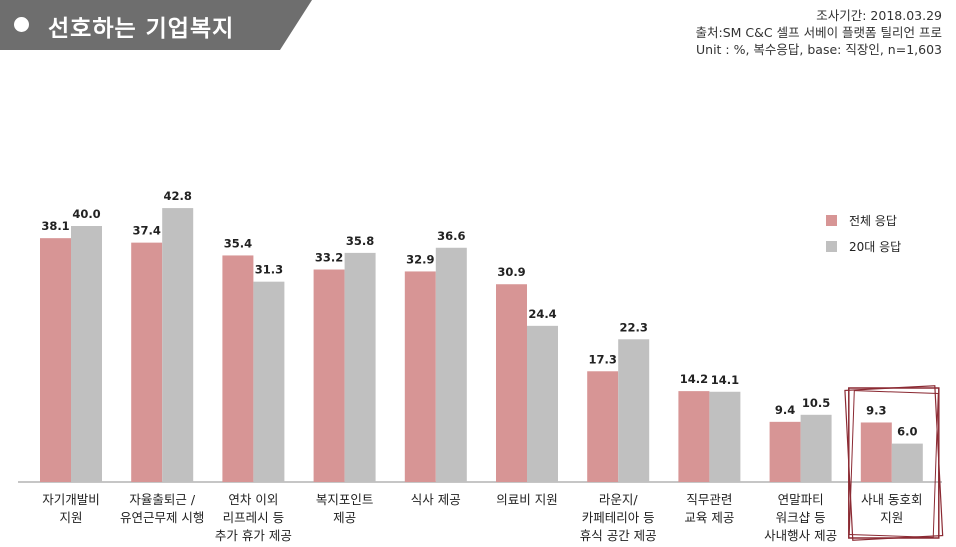  I want to click on value-label-twenties-2: 42.8, so click(178, 196).